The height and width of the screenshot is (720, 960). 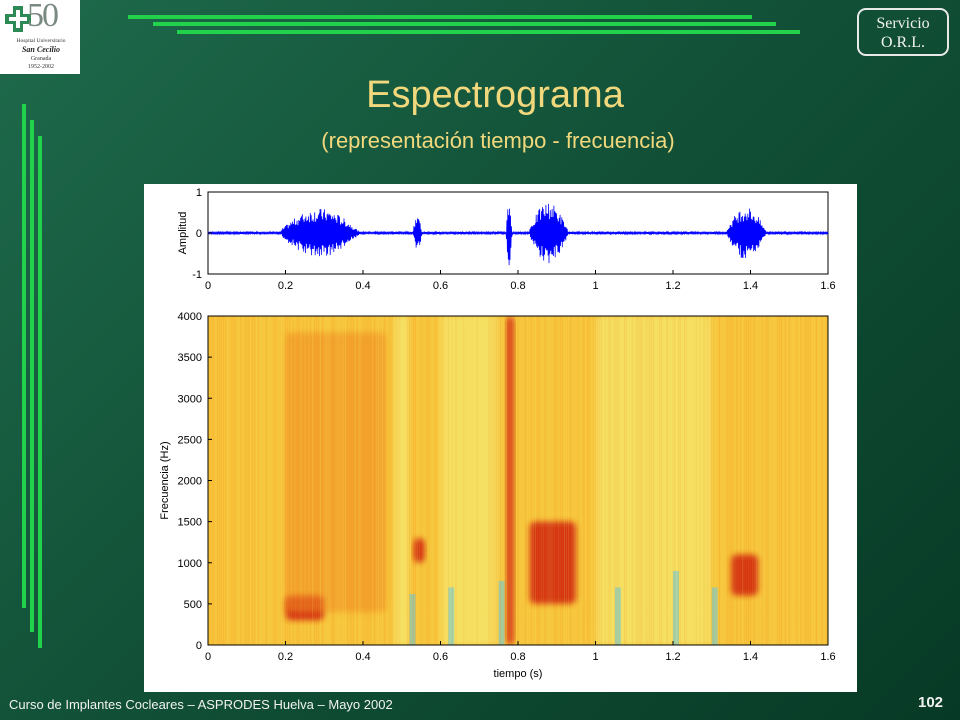 I want to click on y-tick-label: 3500, so click(x=190, y=358).